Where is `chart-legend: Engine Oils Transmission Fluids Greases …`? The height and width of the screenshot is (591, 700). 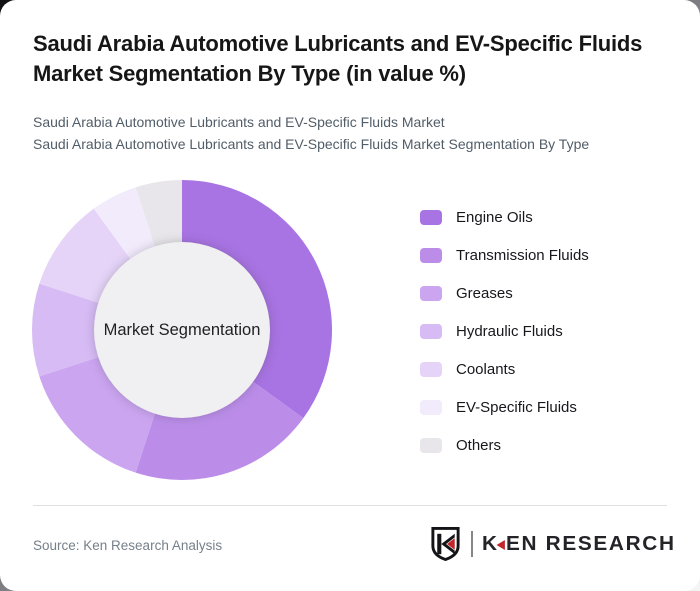
chart-legend: Engine Oils Transmission Fluids Greases … is located at coordinates (504, 331).